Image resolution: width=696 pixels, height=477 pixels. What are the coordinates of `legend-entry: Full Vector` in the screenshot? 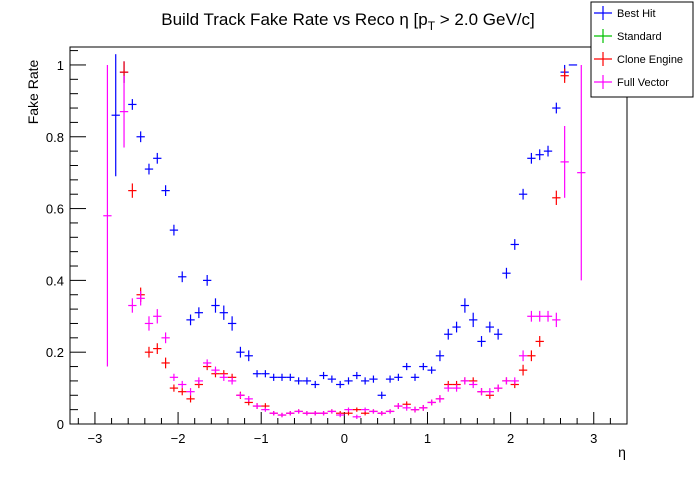 It's located at (631, 82).